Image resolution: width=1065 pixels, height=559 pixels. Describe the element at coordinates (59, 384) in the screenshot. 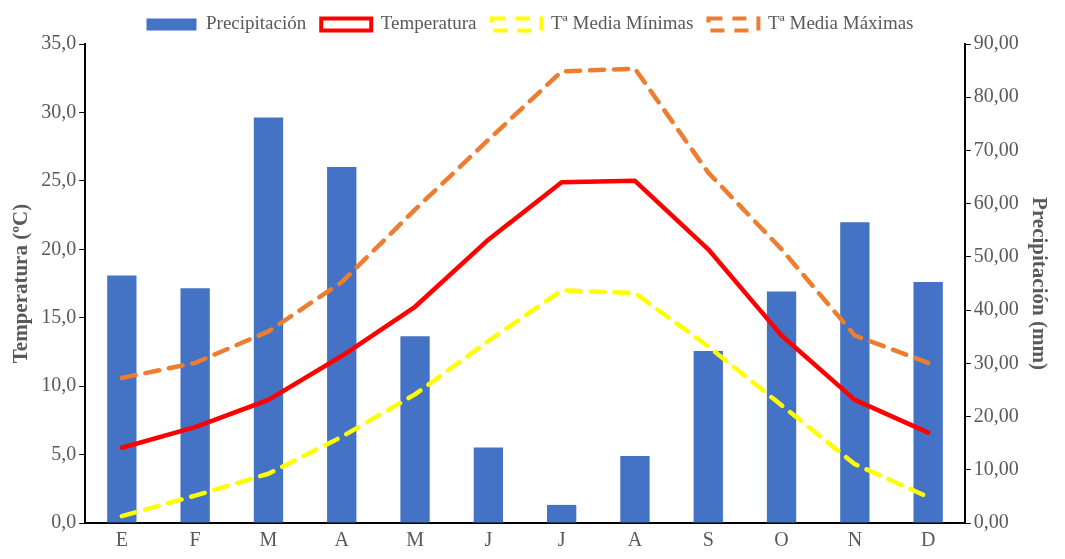

I see `y-tick-label: 10,0` at that location.